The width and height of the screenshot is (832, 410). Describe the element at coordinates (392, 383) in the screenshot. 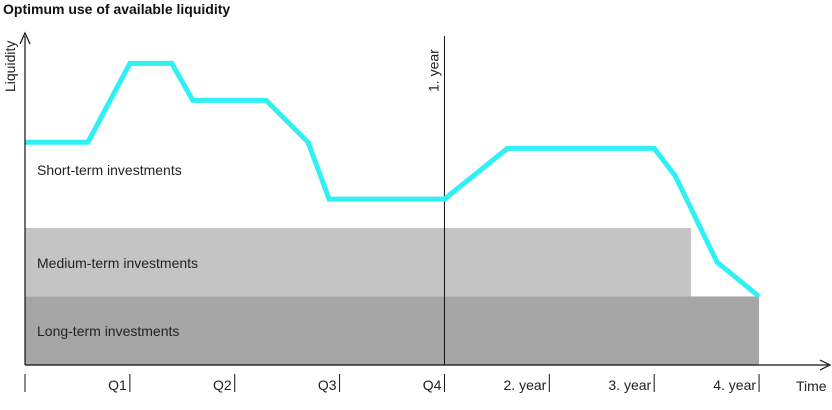

I see `x-ticks: Q1 Q2 Q3 Q4 2. year 3. year 4. year` at that location.